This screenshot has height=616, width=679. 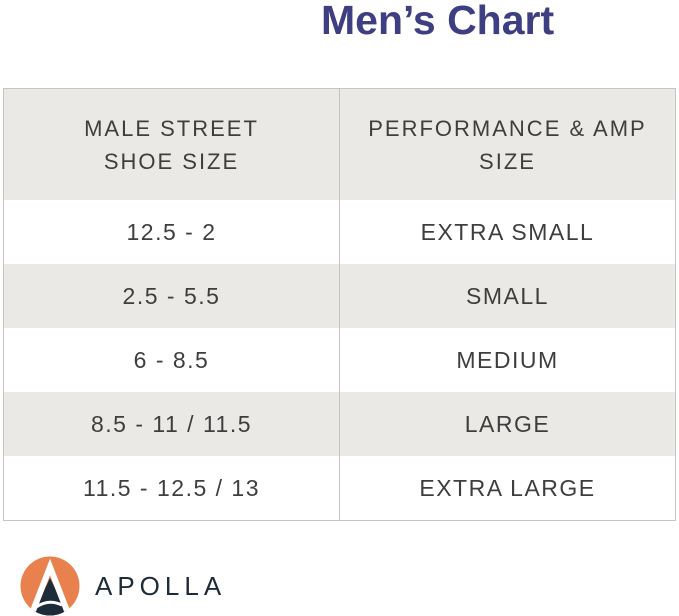 What do you see at coordinates (171, 488) in the screenshot?
I see `cell-shoe-size: 11.5 - 12.5 / 13` at bounding box center [171, 488].